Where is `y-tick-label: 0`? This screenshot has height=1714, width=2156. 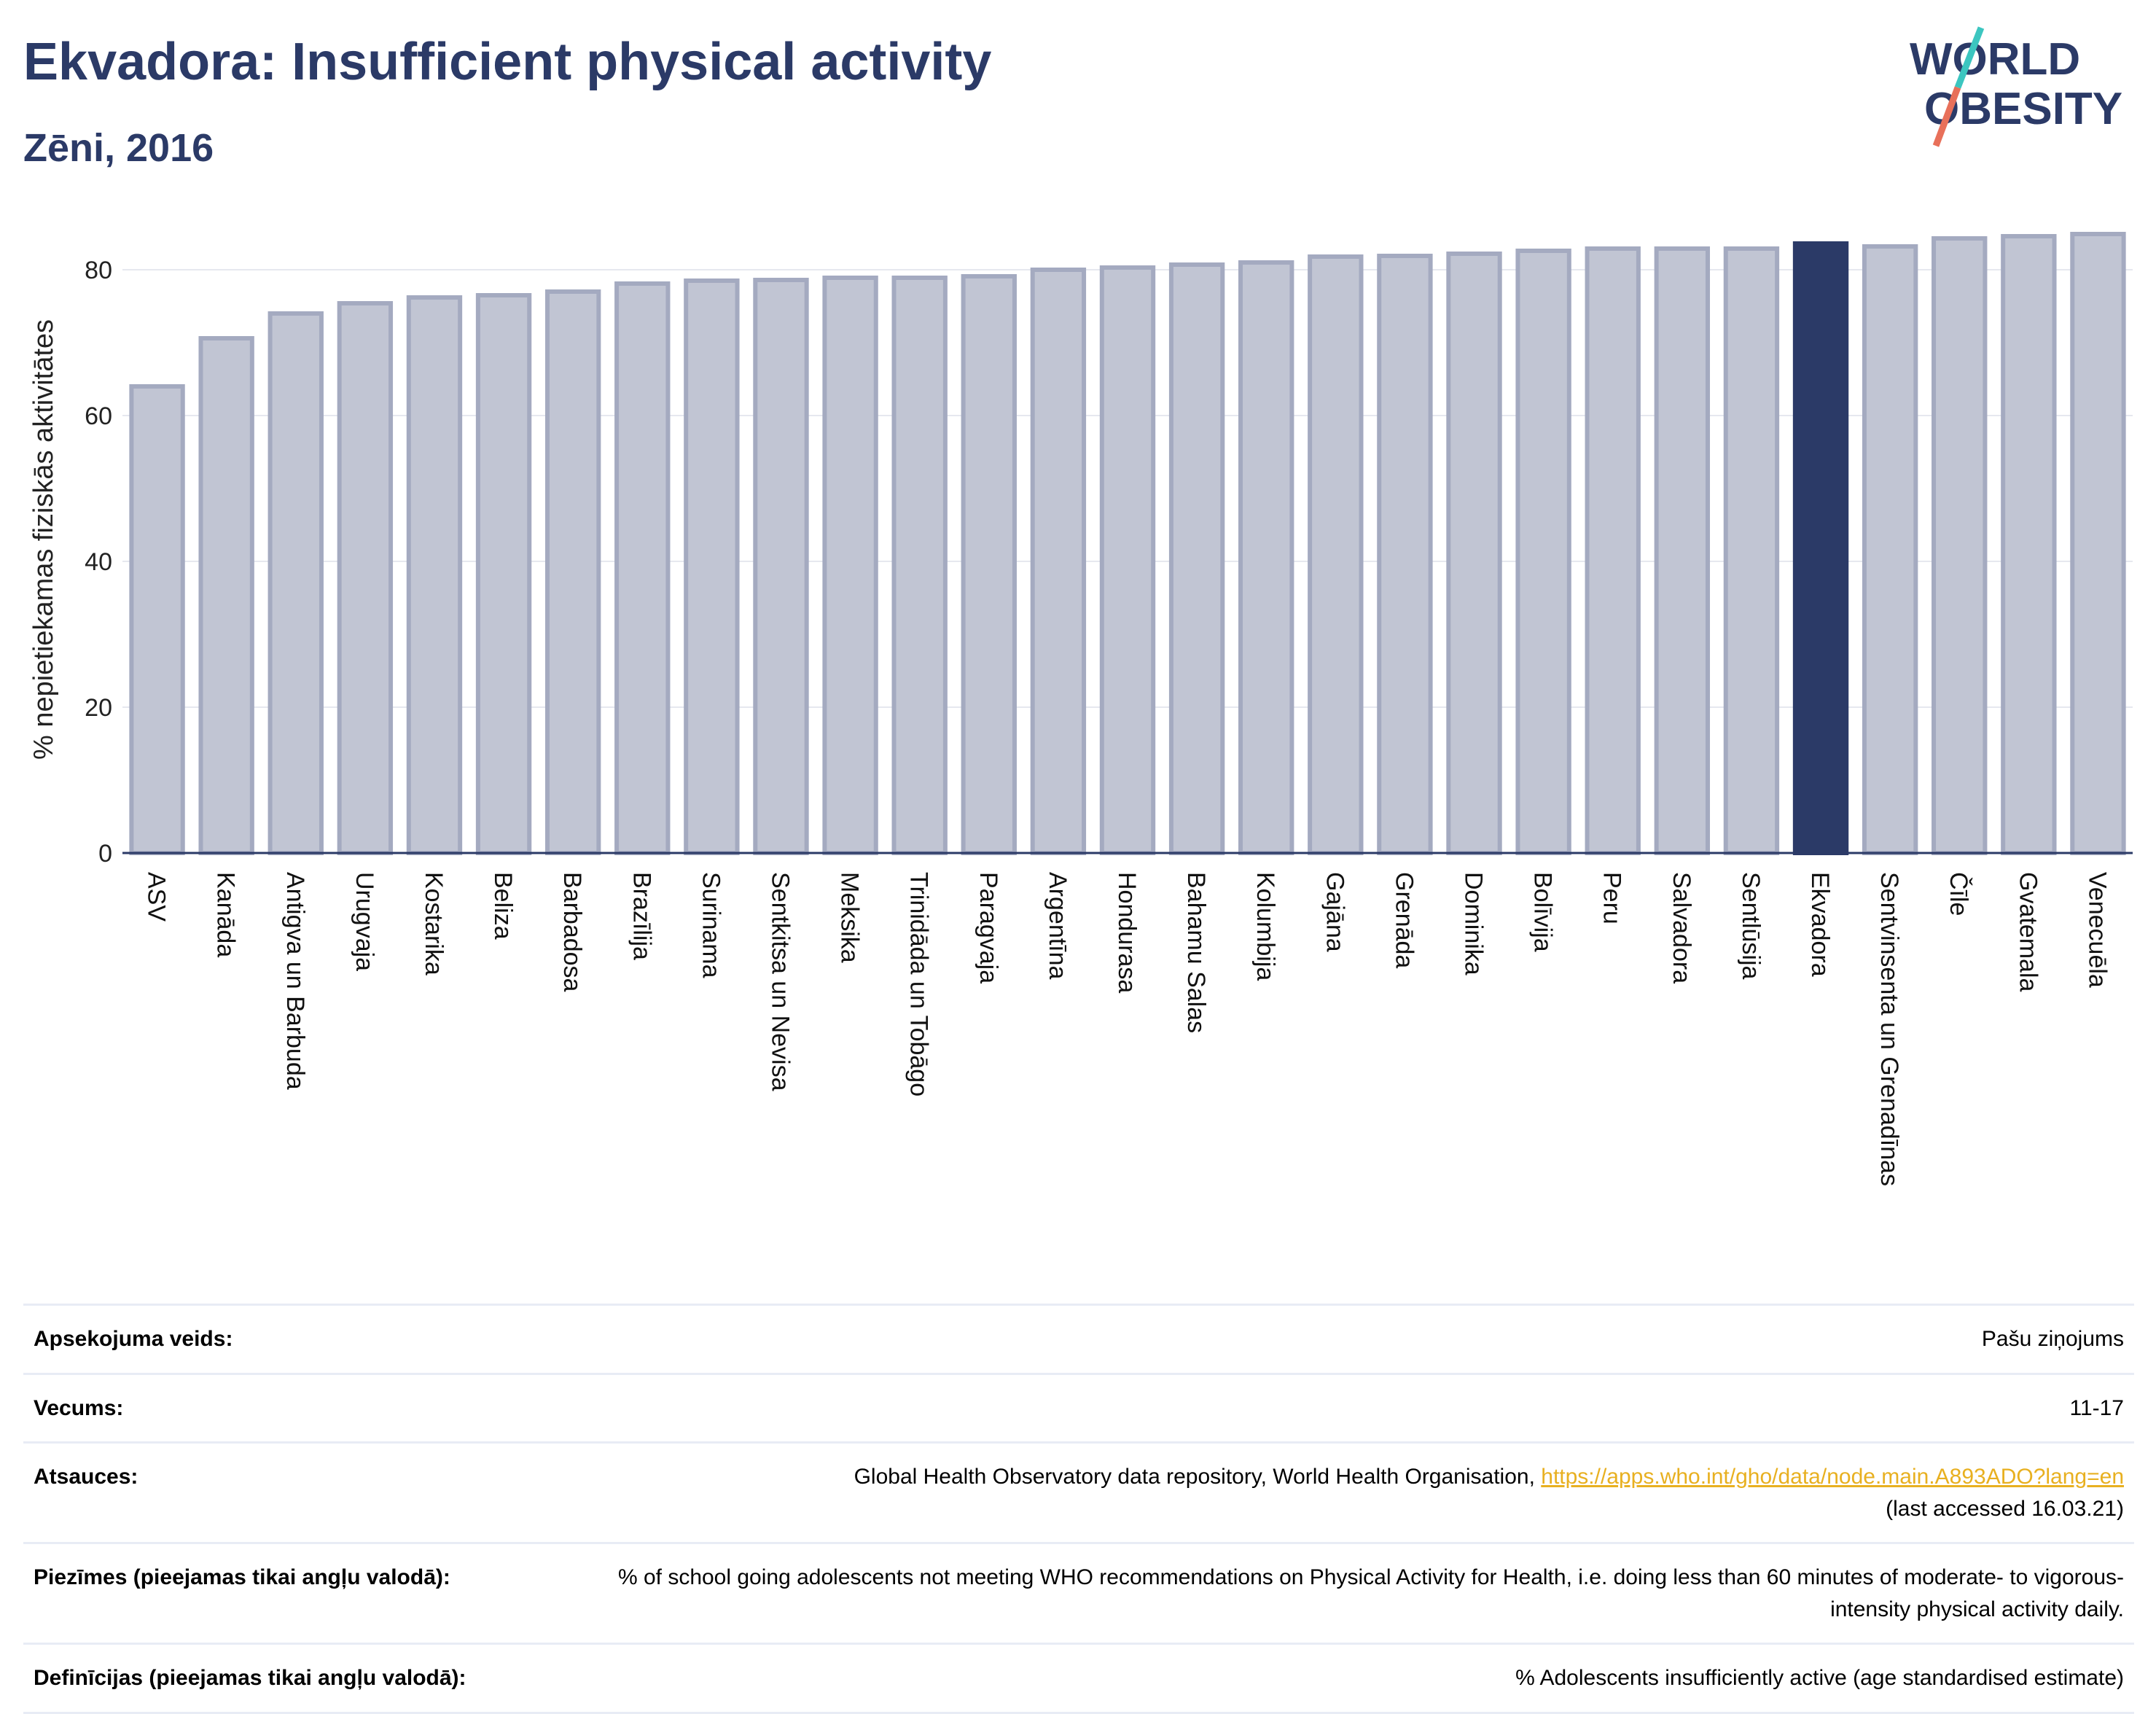 y-tick-label: 0 is located at coordinates (105, 854).